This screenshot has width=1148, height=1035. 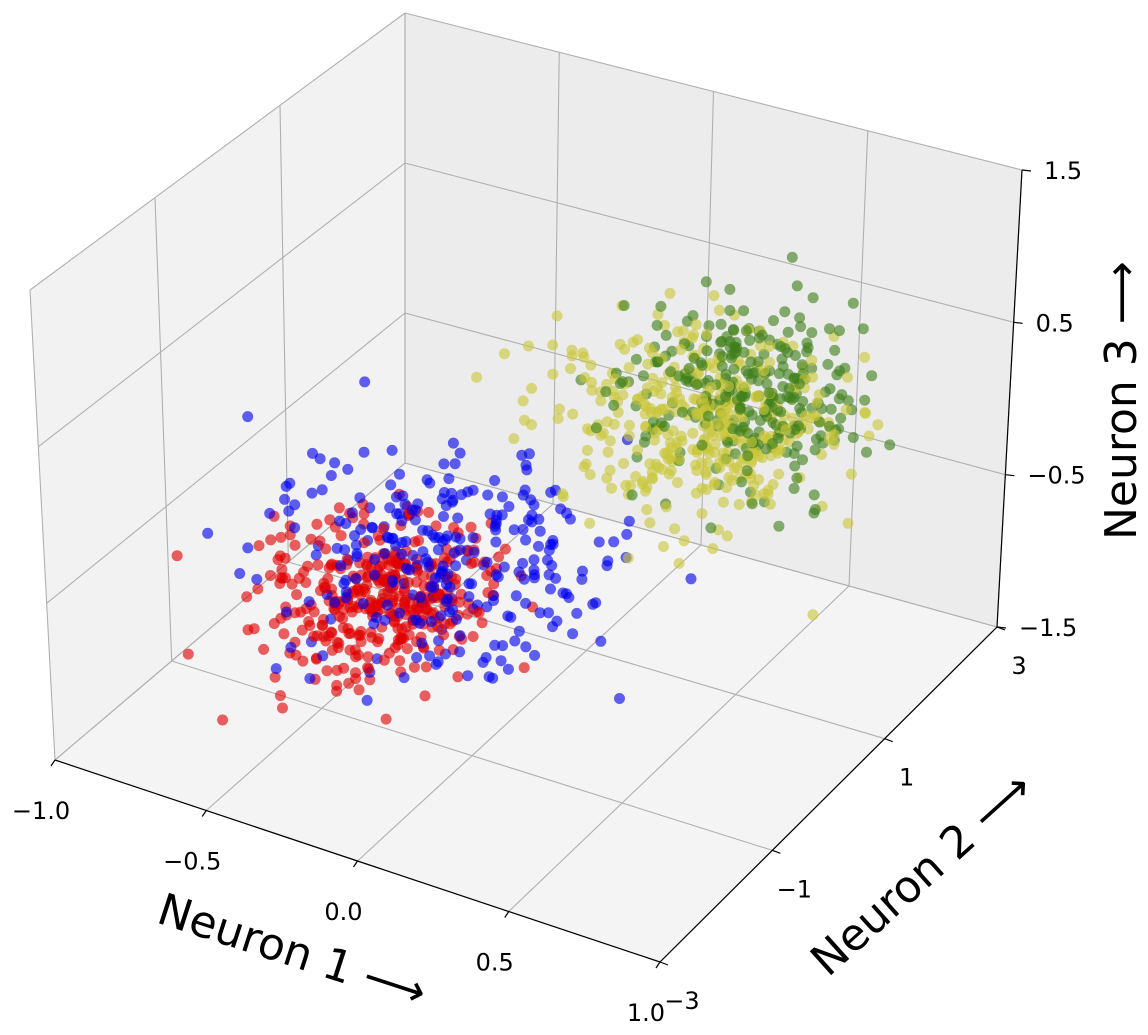 I want to click on grid-line-x, so click(x=556, y=278).